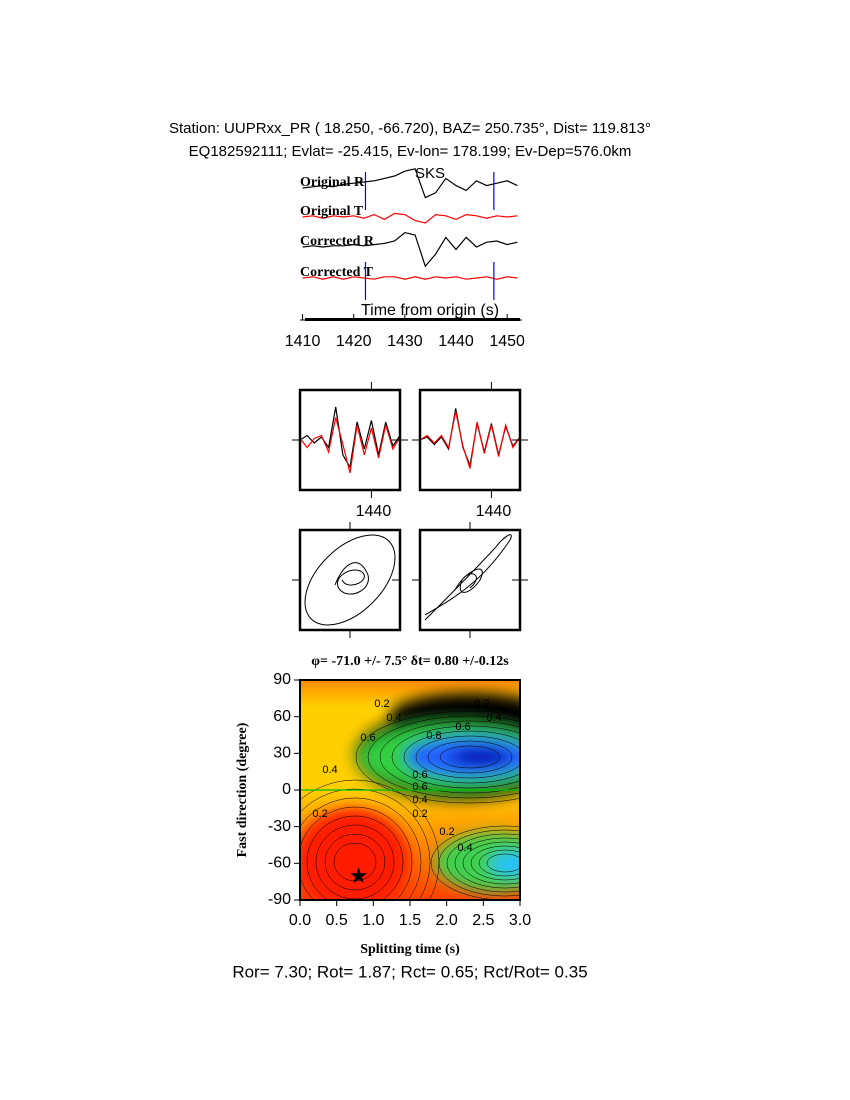 This screenshot has width=850, height=1100. What do you see at coordinates (430, 310) in the screenshot?
I see `x-axis-label: Time from origin (s)` at bounding box center [430, 310].